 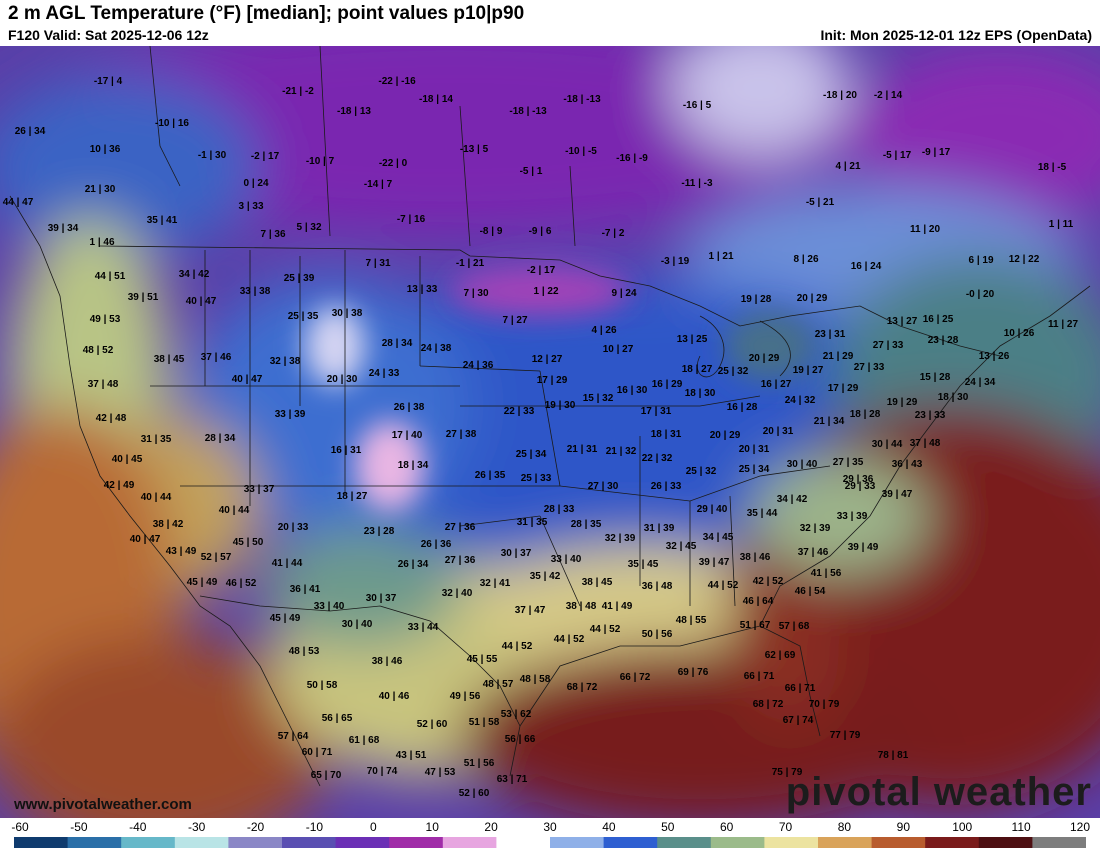 I want to click on point-value-label: 30 | 44, so click(x=887, y=444).